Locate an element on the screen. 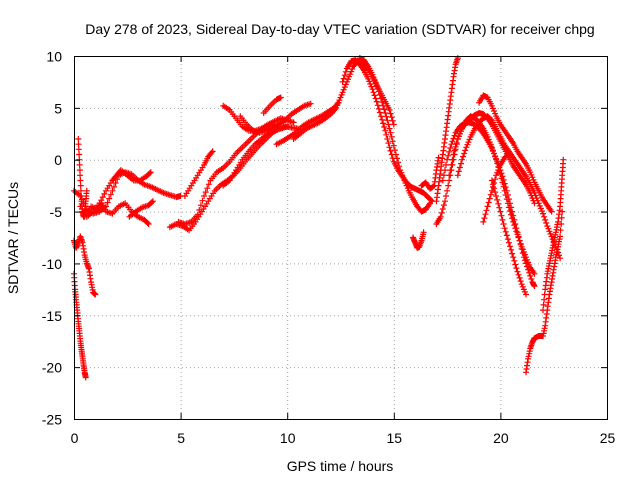 This screenshot has width=640, height=480. series-arc30 is located at coordinates (430, 173).